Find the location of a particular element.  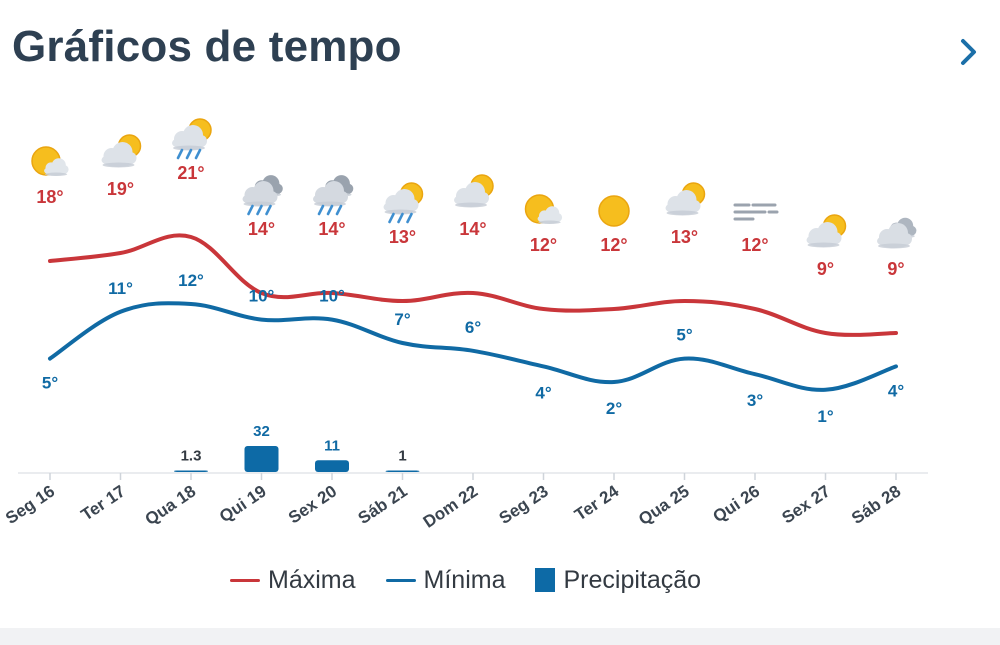

cloud-icon is located at coordinates (897, 233).